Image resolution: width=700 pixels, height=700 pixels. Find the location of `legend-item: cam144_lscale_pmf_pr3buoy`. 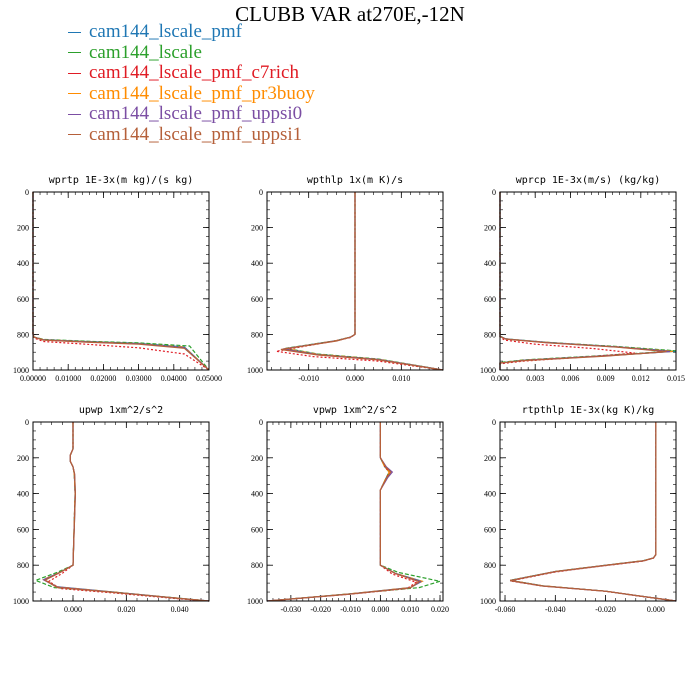

legend-item: cam144_lscale_pmf_pr3buoy is located at coordinates (191, 93).